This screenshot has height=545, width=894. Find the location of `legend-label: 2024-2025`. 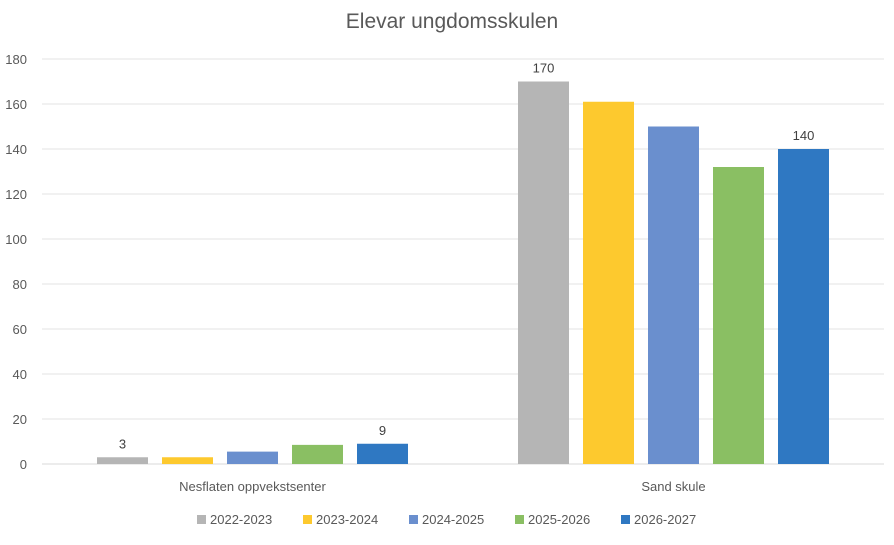

legend-label: 2024-2025 is located at coordinates (453, 519).